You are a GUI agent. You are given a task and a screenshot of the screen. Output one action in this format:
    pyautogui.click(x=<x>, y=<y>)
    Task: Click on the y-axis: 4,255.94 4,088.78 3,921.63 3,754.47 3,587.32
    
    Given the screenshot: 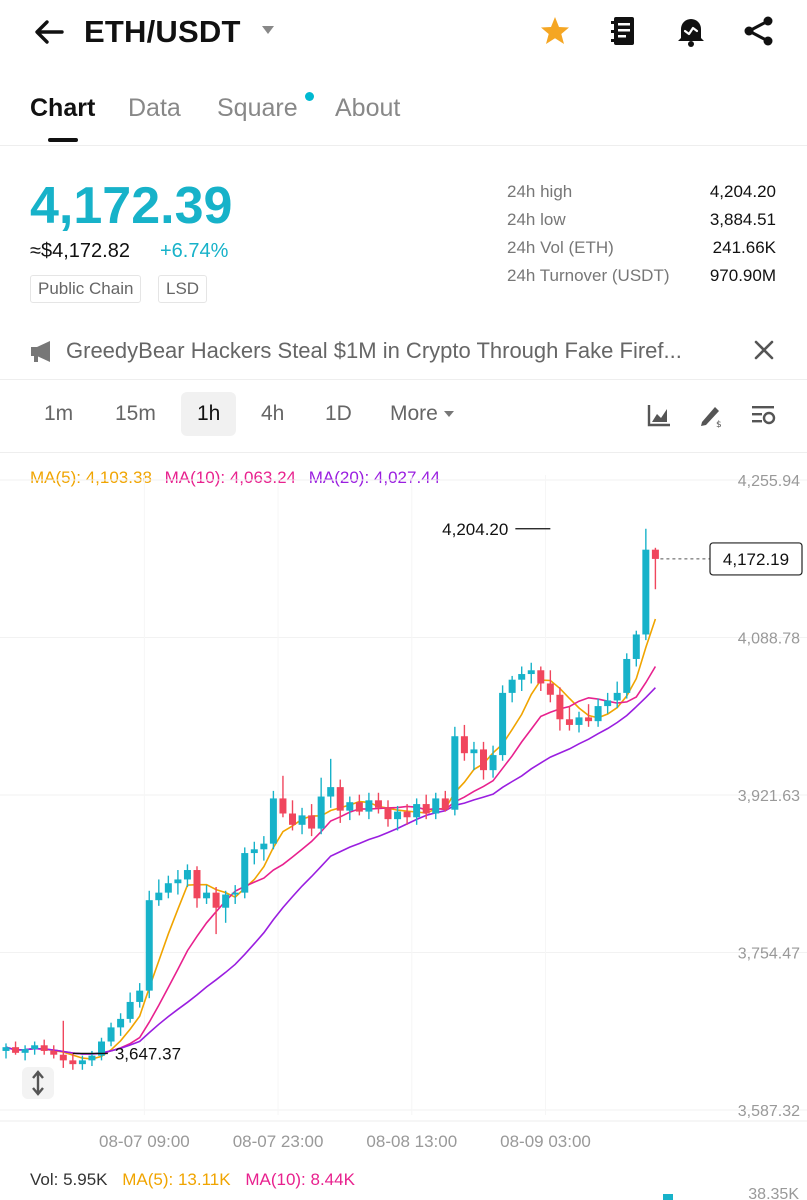 What is the action you would take?
    pyautogui.click(x=769, y=796)
    